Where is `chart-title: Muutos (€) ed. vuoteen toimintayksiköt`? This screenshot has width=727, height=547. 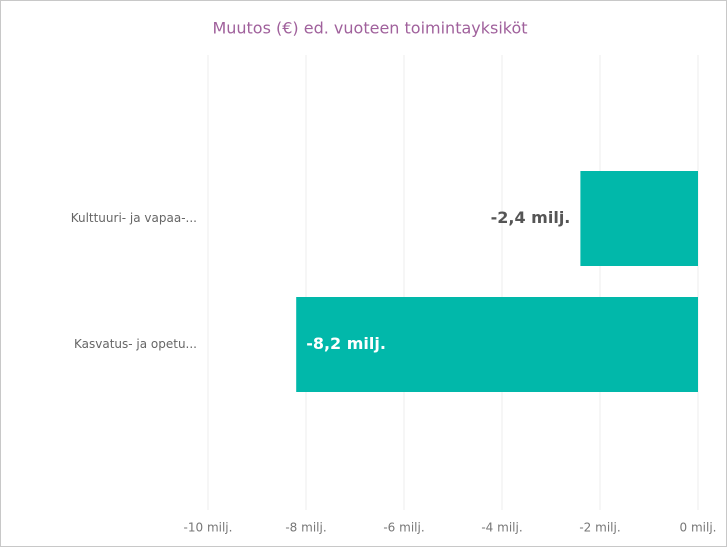
chart-title: Muutos (€) ed. vuoteen toimintayksiköt is located at coordinates (369, 28).